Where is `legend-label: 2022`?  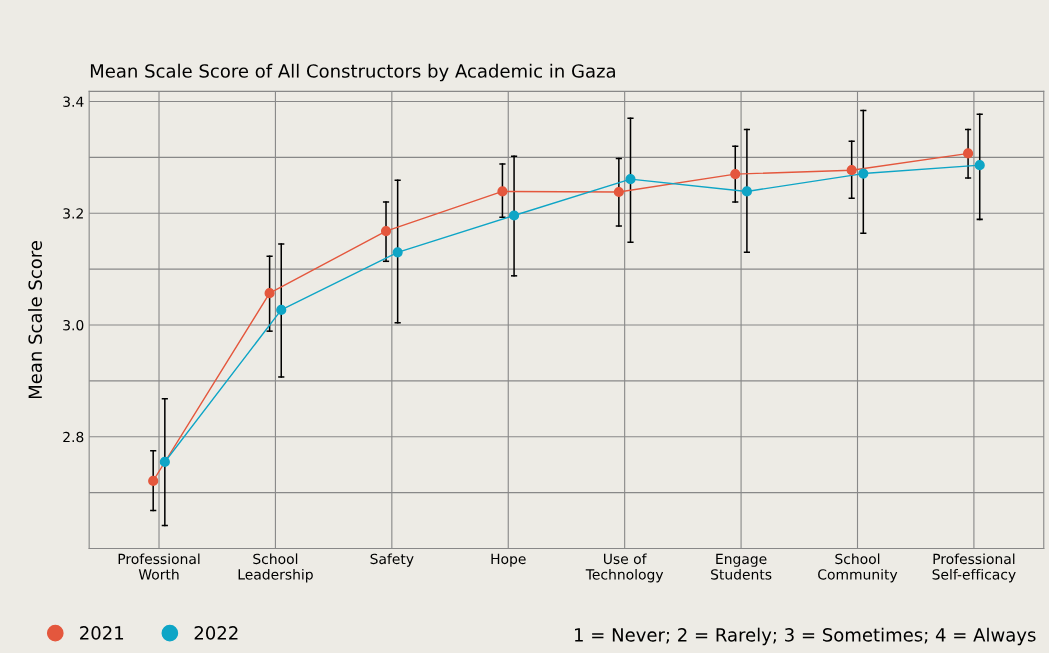 legend-label: 2022 is located at coordinates (216, 633).